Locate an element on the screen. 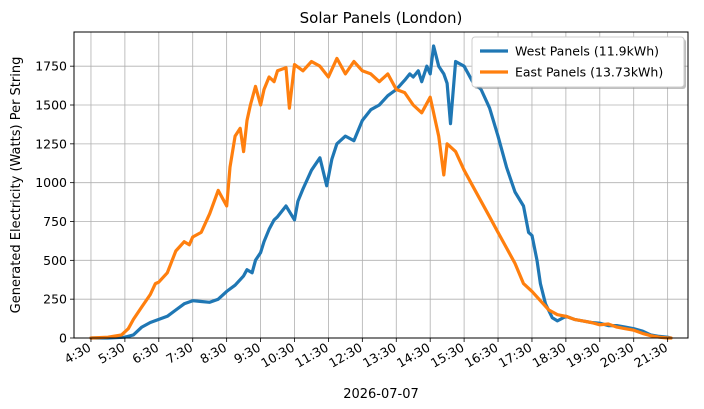 The image size is (704, 409). x-axis-label: 2026-07-07 is located at coordinates (381, 394).